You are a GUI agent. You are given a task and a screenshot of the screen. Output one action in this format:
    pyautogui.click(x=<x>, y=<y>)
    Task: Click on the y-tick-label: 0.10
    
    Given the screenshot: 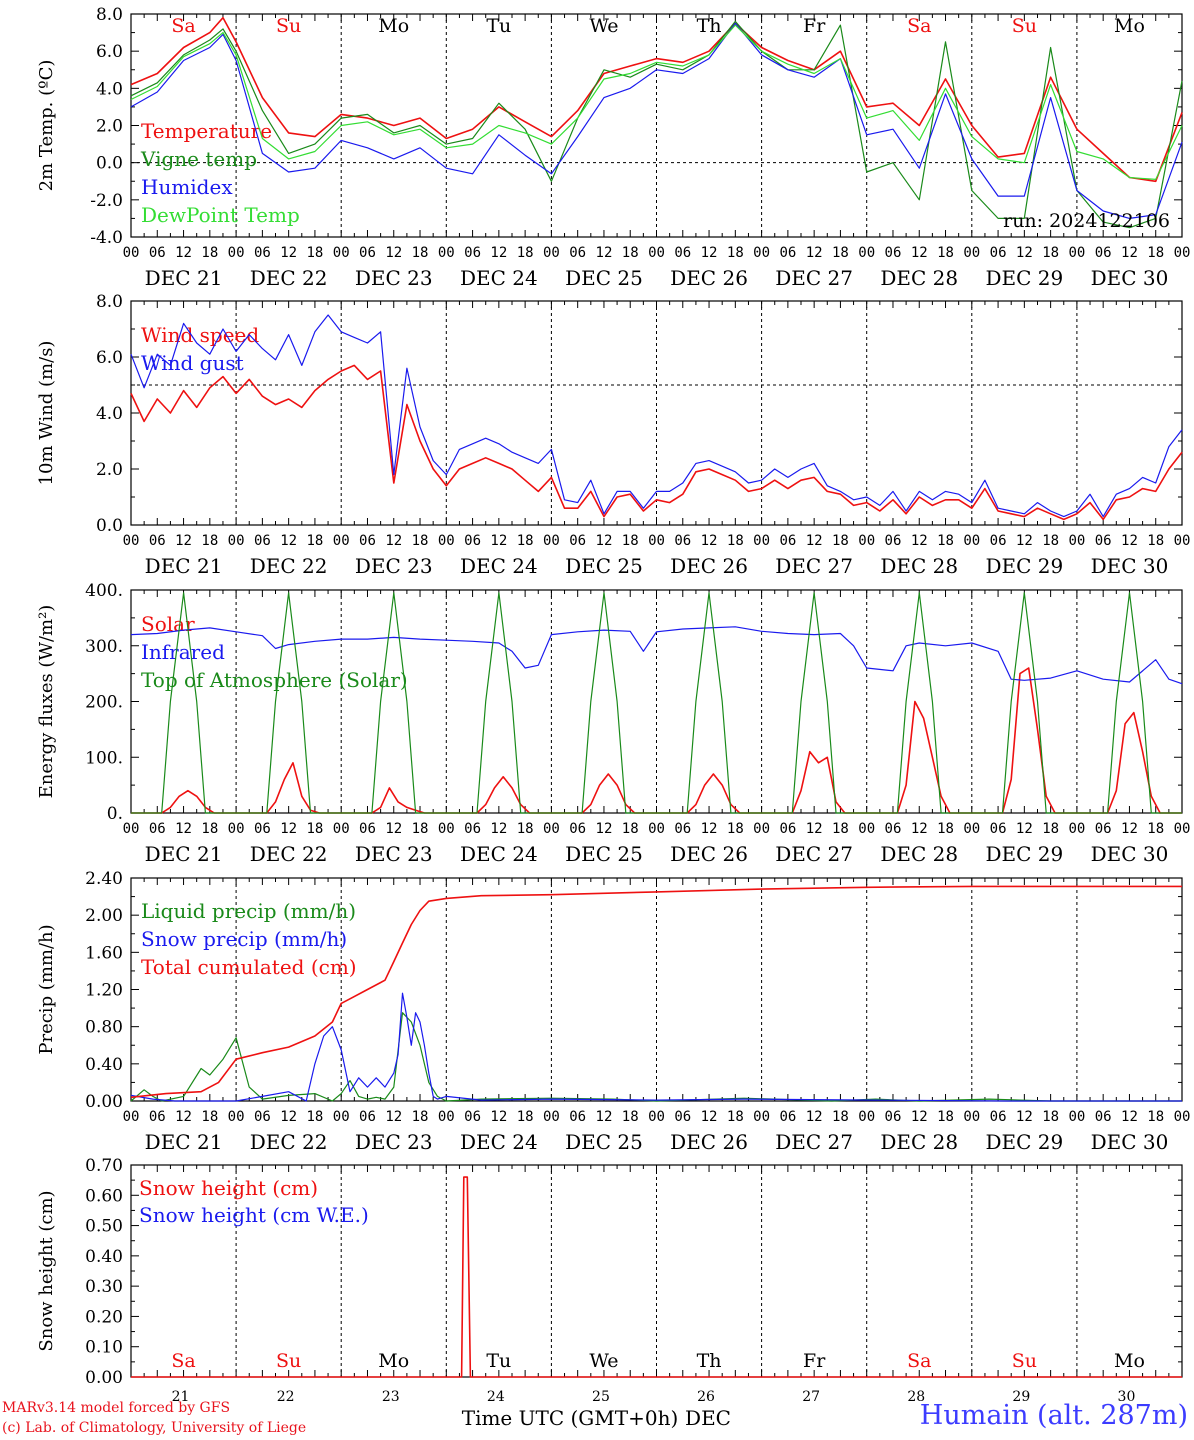 What is the action you would take?
    pyautogui.click(x=104, y=1348)
    